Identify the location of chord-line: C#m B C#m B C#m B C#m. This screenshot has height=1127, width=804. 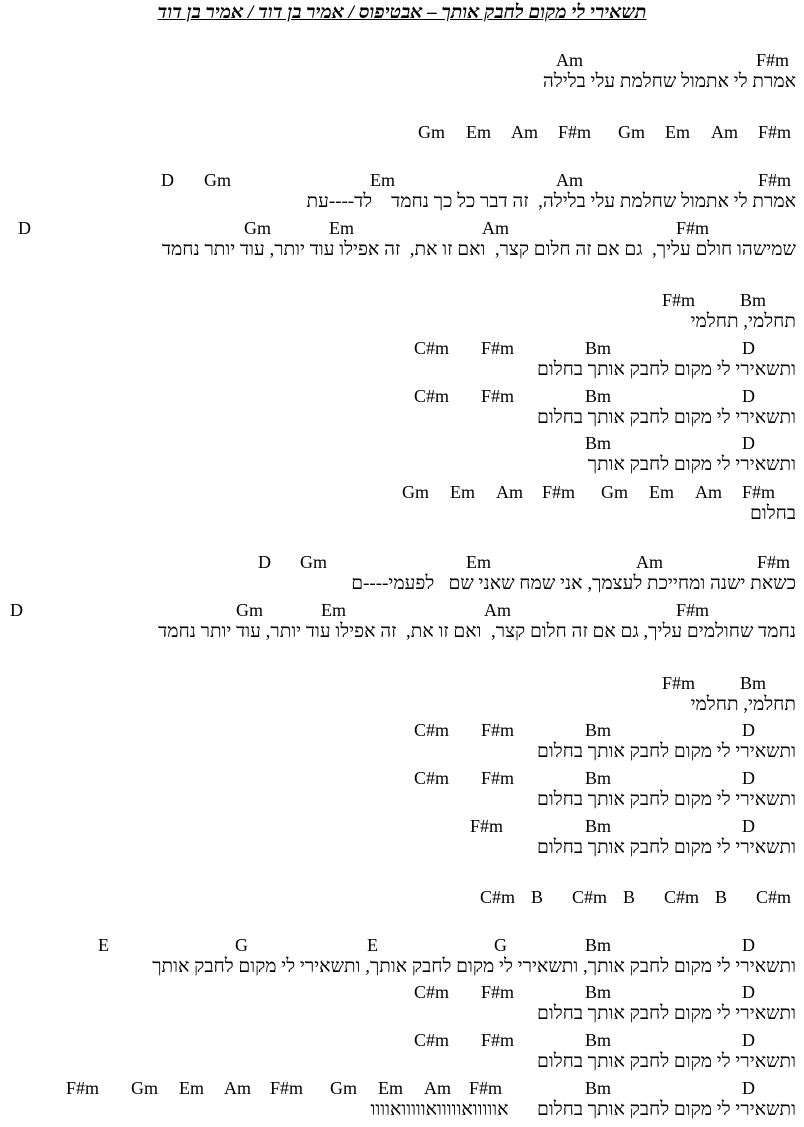
(402, 897).